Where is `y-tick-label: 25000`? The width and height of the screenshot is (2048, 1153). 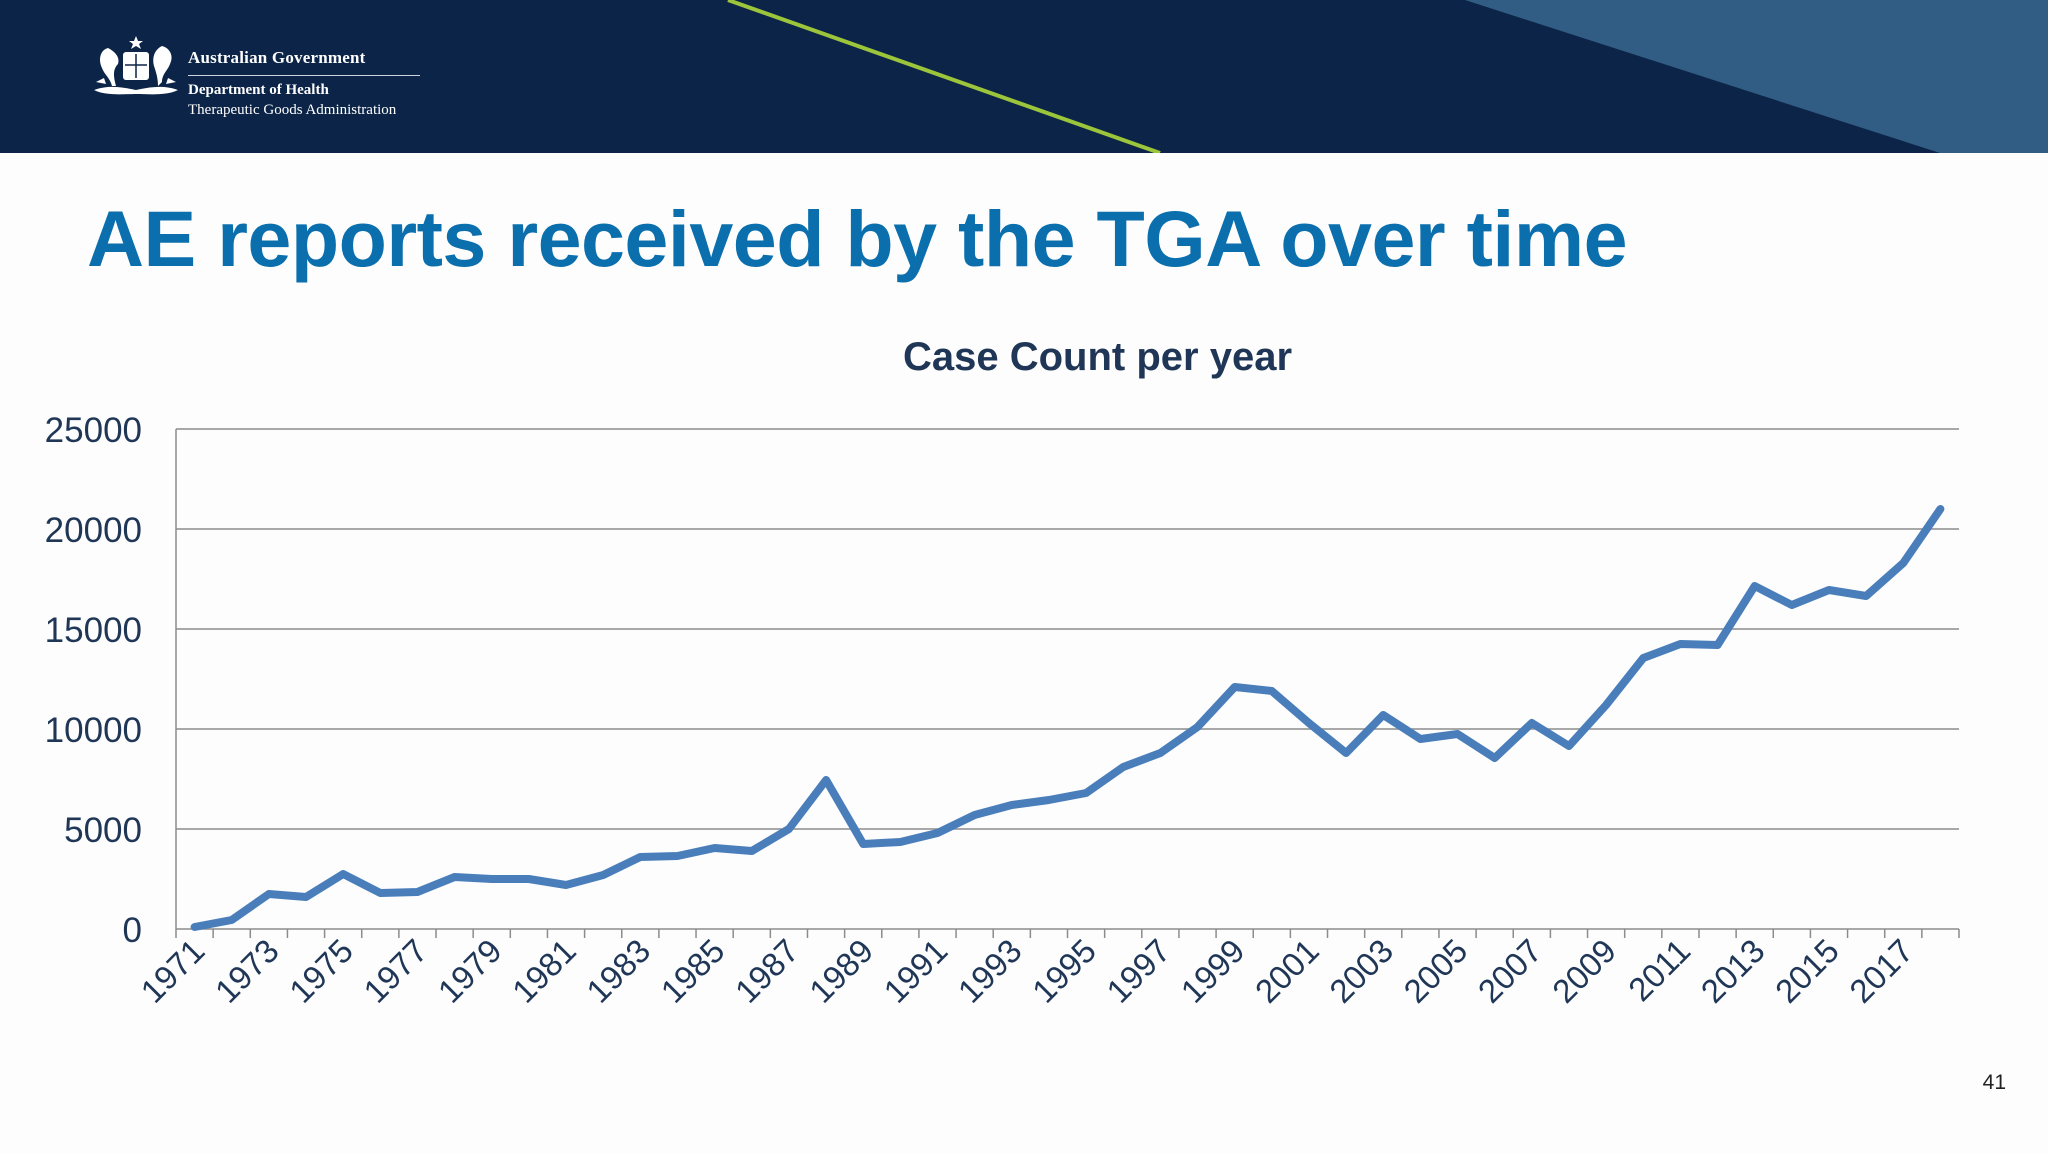 y-tick-label: 25000 is located at coordinates (93, 430).